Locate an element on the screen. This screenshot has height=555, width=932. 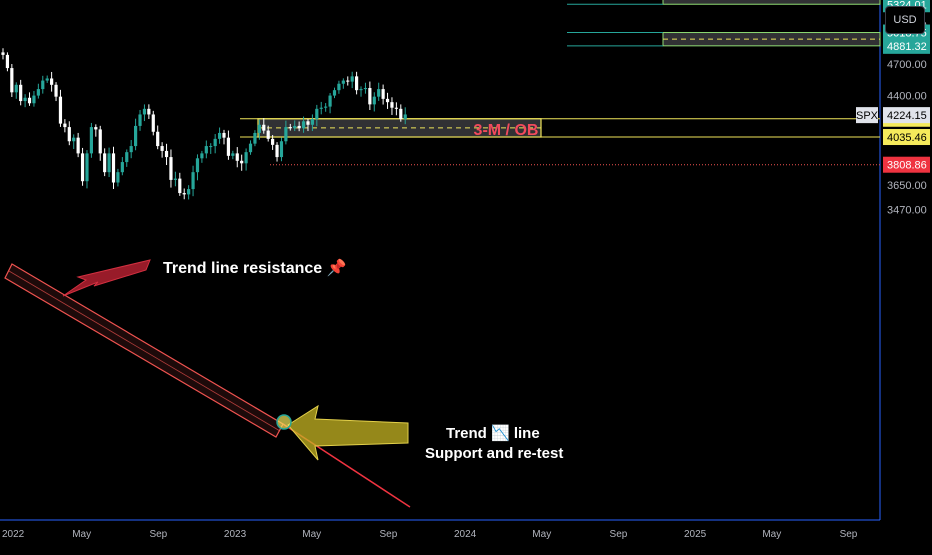
retest-marker is located at coordinates (284, 422).